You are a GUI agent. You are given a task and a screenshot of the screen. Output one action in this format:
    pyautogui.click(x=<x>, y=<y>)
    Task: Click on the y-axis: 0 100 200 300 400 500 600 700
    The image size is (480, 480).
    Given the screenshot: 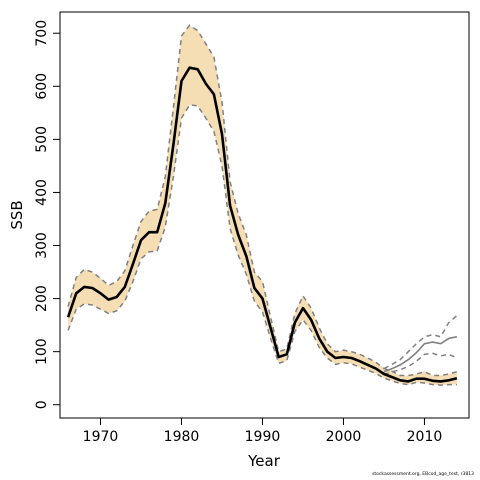 What is the action you would take?
    pyautogui.click(x=47, y=214)
    